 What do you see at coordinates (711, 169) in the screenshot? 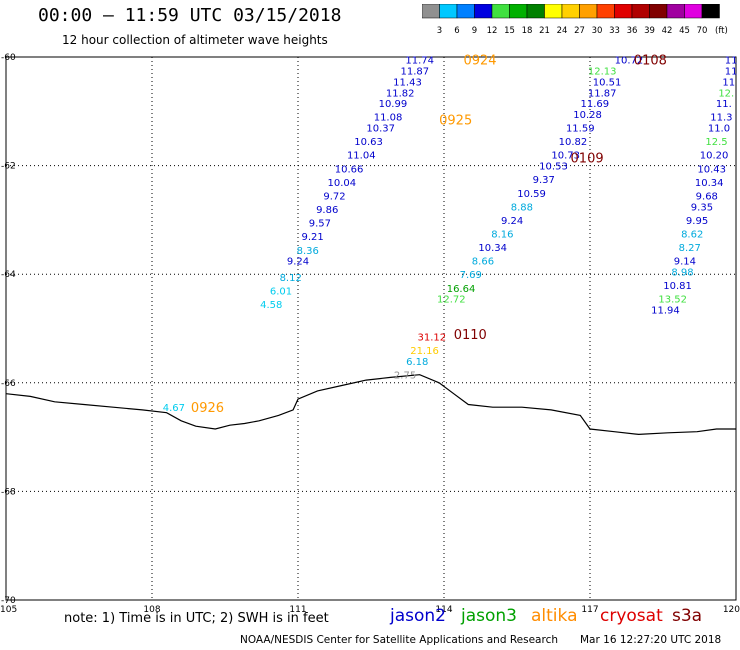
I see `wave-height-value: 10.43` at bounding box center [711, 169].